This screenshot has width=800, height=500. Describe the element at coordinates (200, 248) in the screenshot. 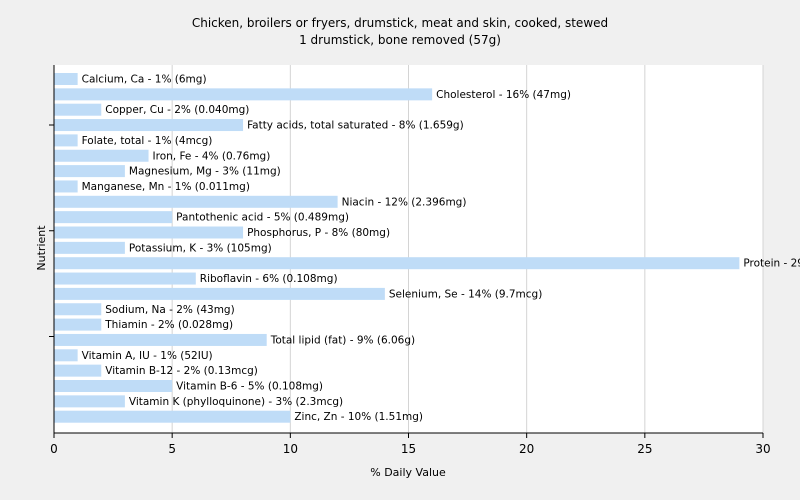

I see `bar-label: Potassium, K - 3% (105mg)` at that location.